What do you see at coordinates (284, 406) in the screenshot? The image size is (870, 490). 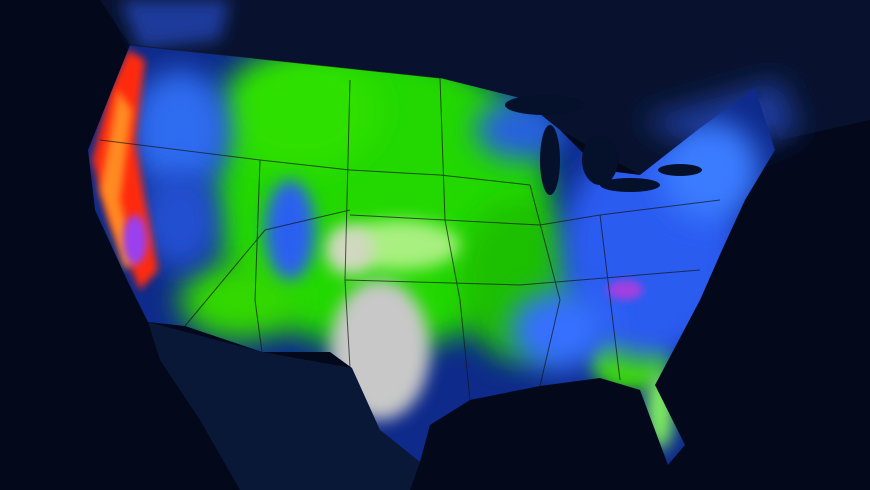 I see `mexico-landmass` at bounding box center [284, 406].